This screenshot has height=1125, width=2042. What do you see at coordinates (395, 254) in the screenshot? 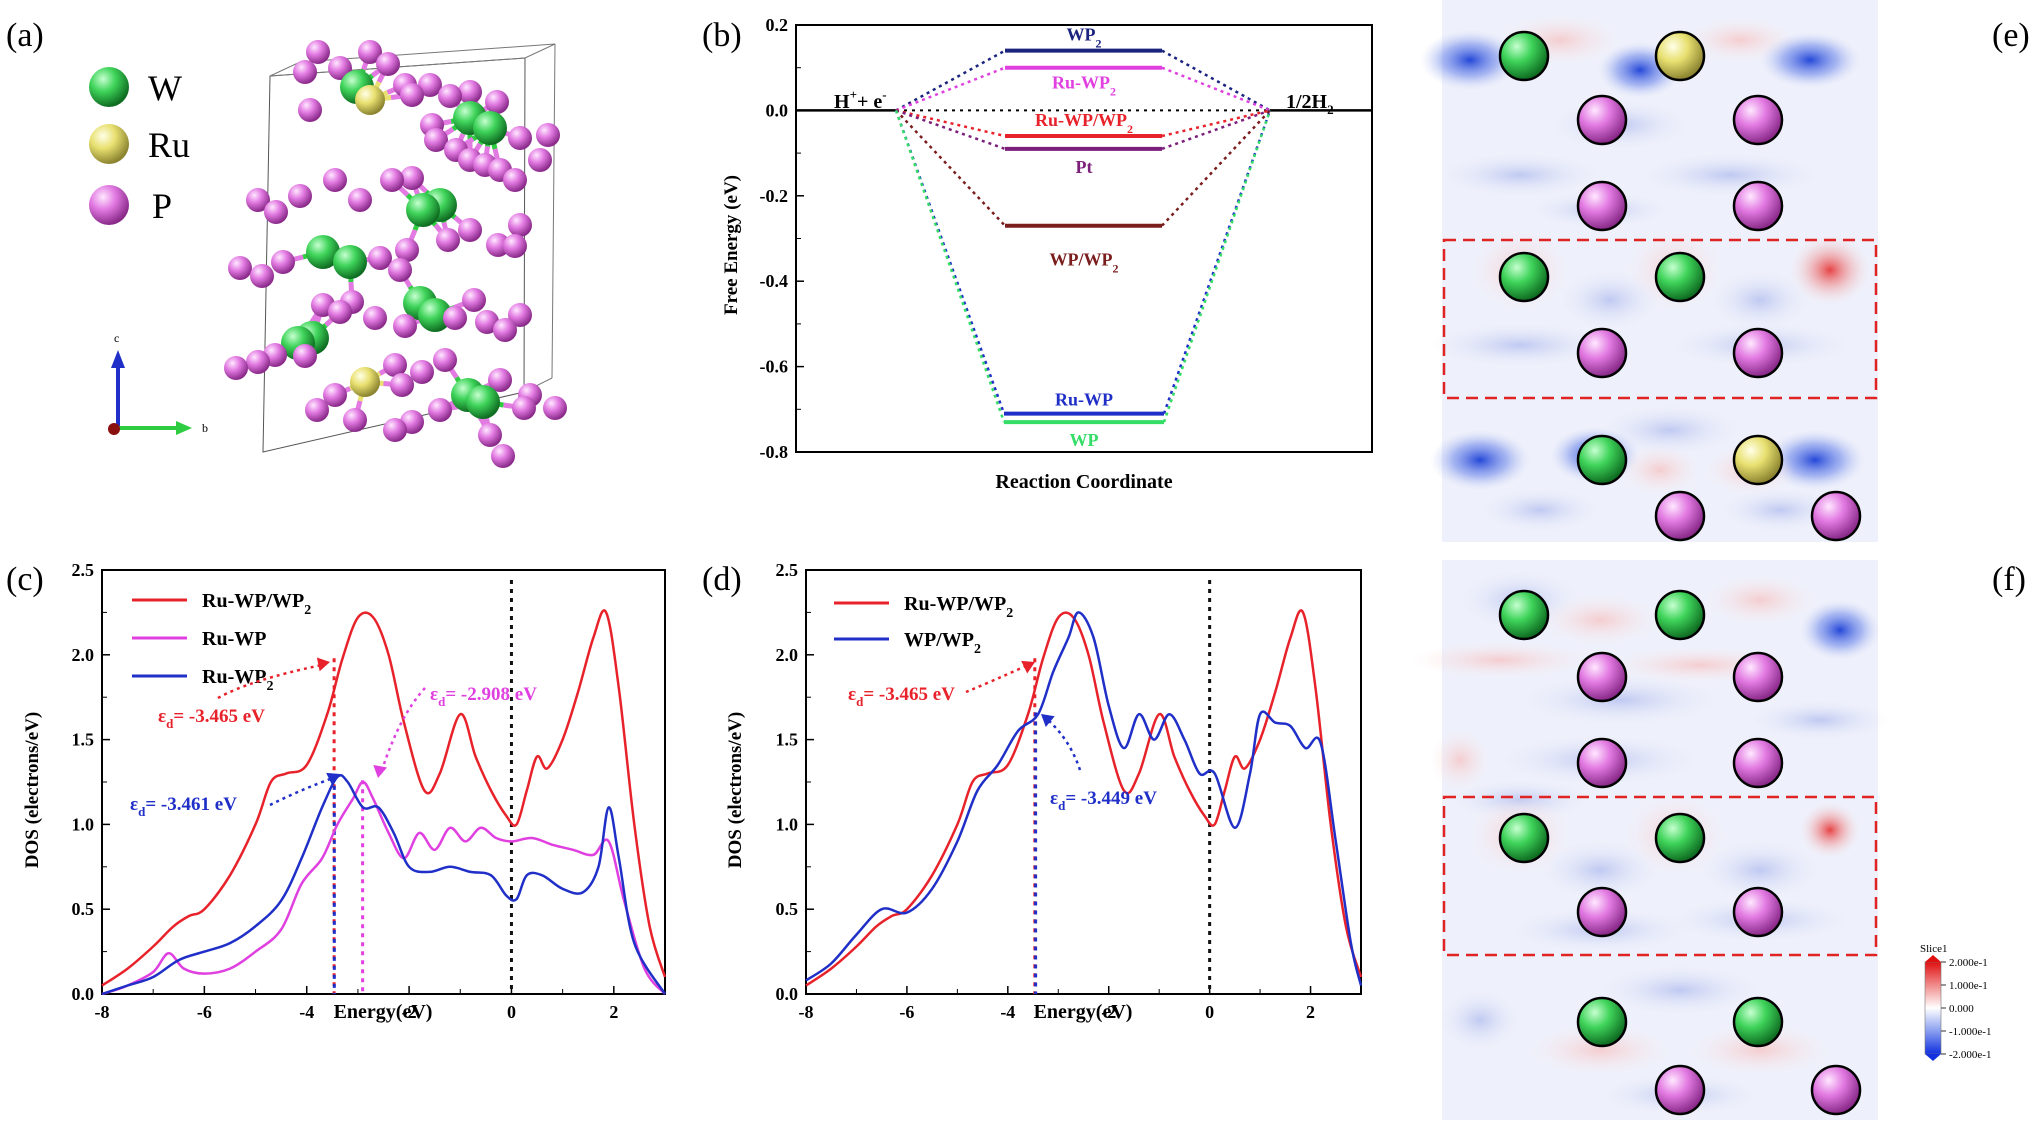
I see `unit-cell` at bounding box center [395, 254].